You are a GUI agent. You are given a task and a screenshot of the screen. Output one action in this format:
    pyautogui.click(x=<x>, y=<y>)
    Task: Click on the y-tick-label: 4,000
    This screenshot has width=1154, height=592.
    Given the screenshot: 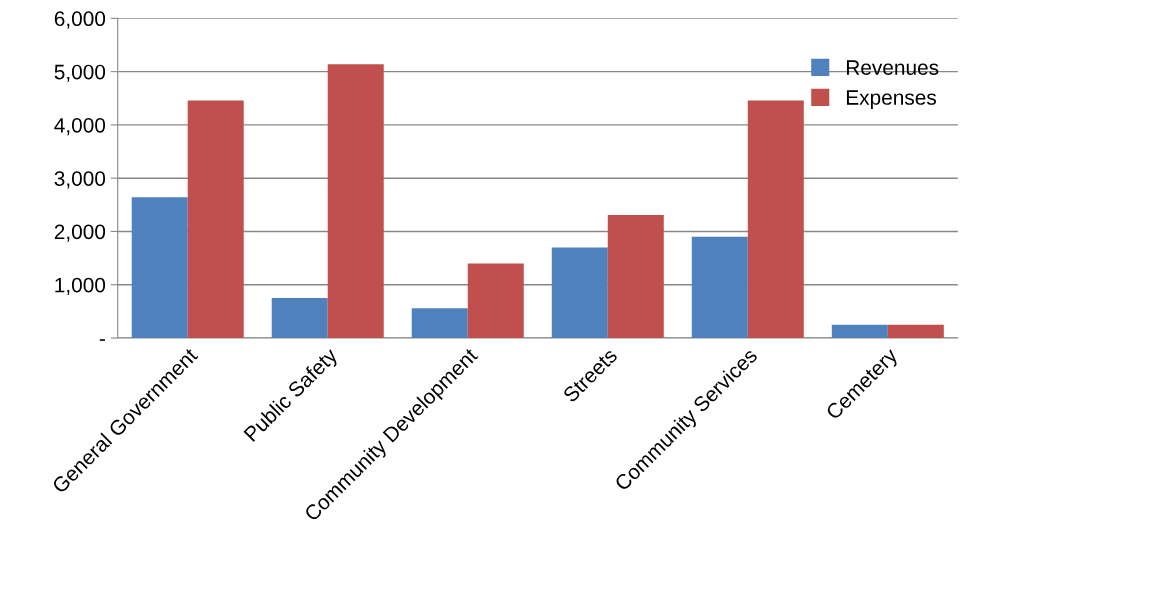 What is the action you would take?
    pyautogui.click(x=80, y=126)
    